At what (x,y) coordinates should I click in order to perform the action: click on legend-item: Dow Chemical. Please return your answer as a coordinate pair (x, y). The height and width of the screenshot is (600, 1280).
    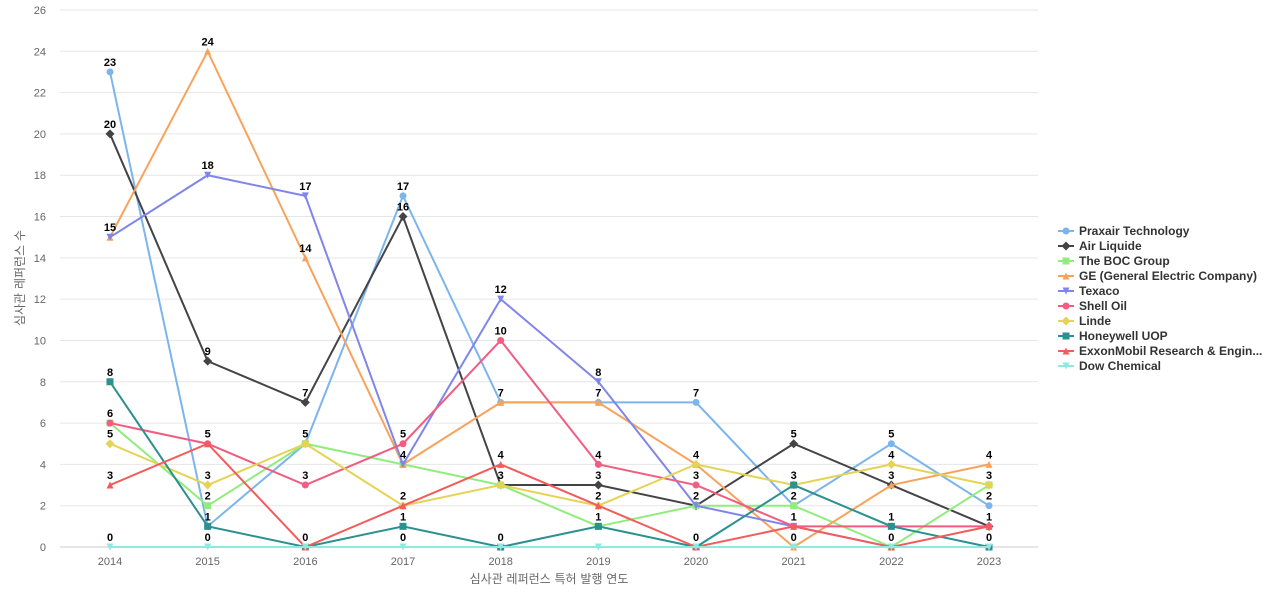
    Looking at the image, I should click on (1109, 366).